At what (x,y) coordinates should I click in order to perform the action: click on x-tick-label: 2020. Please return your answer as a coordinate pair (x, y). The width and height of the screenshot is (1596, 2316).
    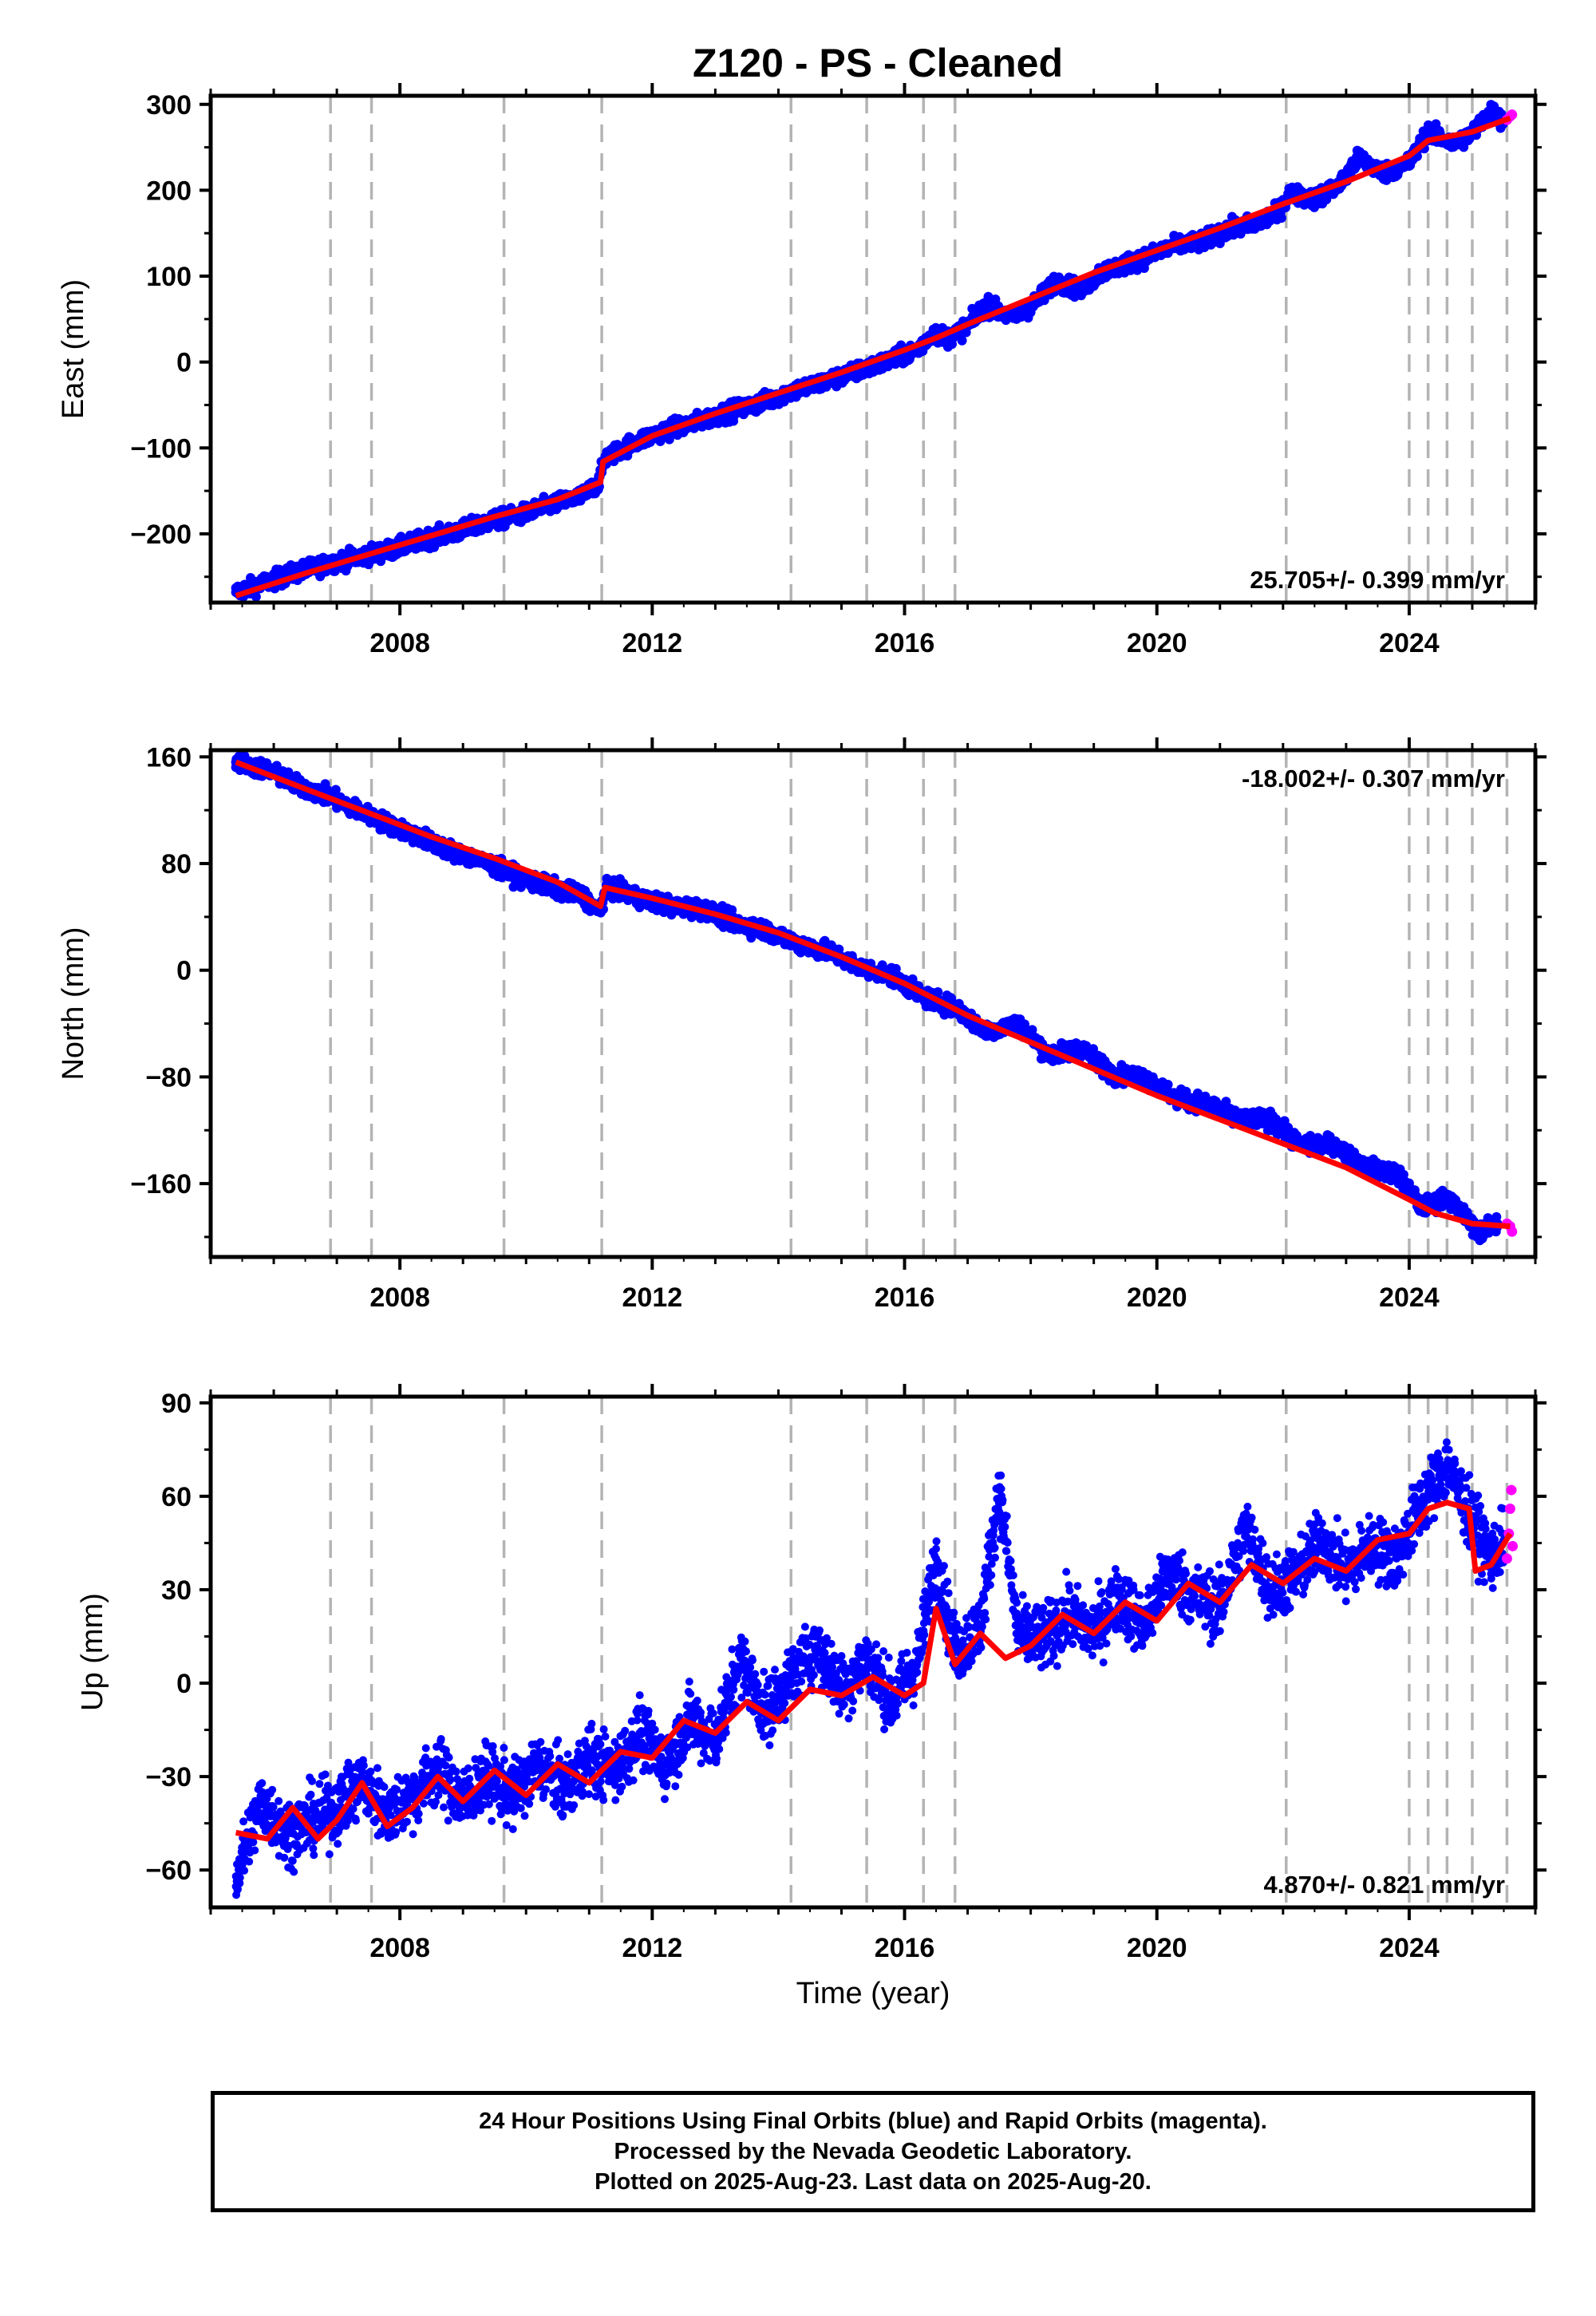
    Looking at the image, I should click on (1157, 643).